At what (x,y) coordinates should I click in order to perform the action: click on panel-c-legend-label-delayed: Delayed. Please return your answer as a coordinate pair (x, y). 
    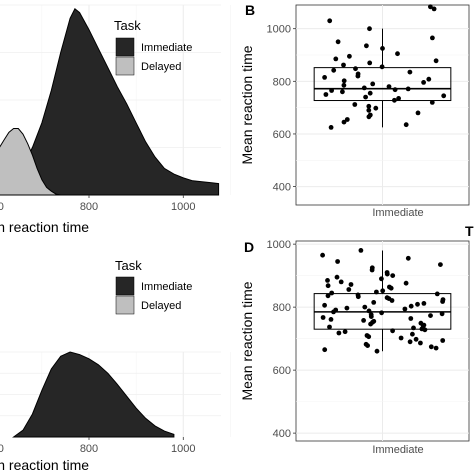
    Looking at the image, I should click on (161, 306).